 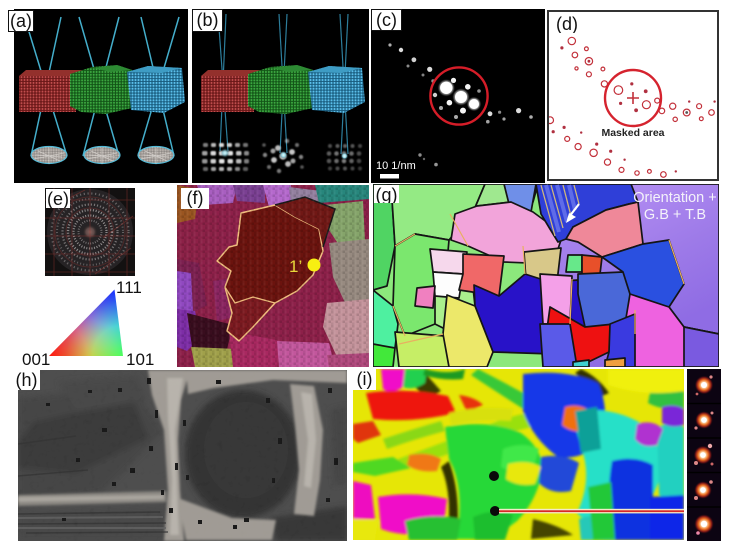 What do you see at coordinates (36, 359) in the screenshot?
I see `svg-text: 001` at bounding box center [36, 359].